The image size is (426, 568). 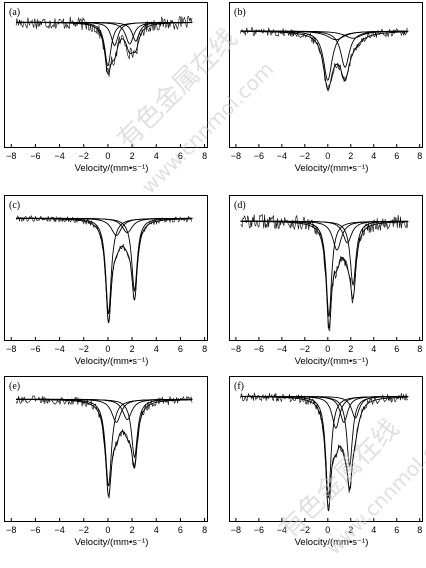 I want to click on chart-panel: (d) −8 −6 −4 −2 0 2 4 6 8 Velocity/(mm•s⁻¹), so click(x=326, y=281).